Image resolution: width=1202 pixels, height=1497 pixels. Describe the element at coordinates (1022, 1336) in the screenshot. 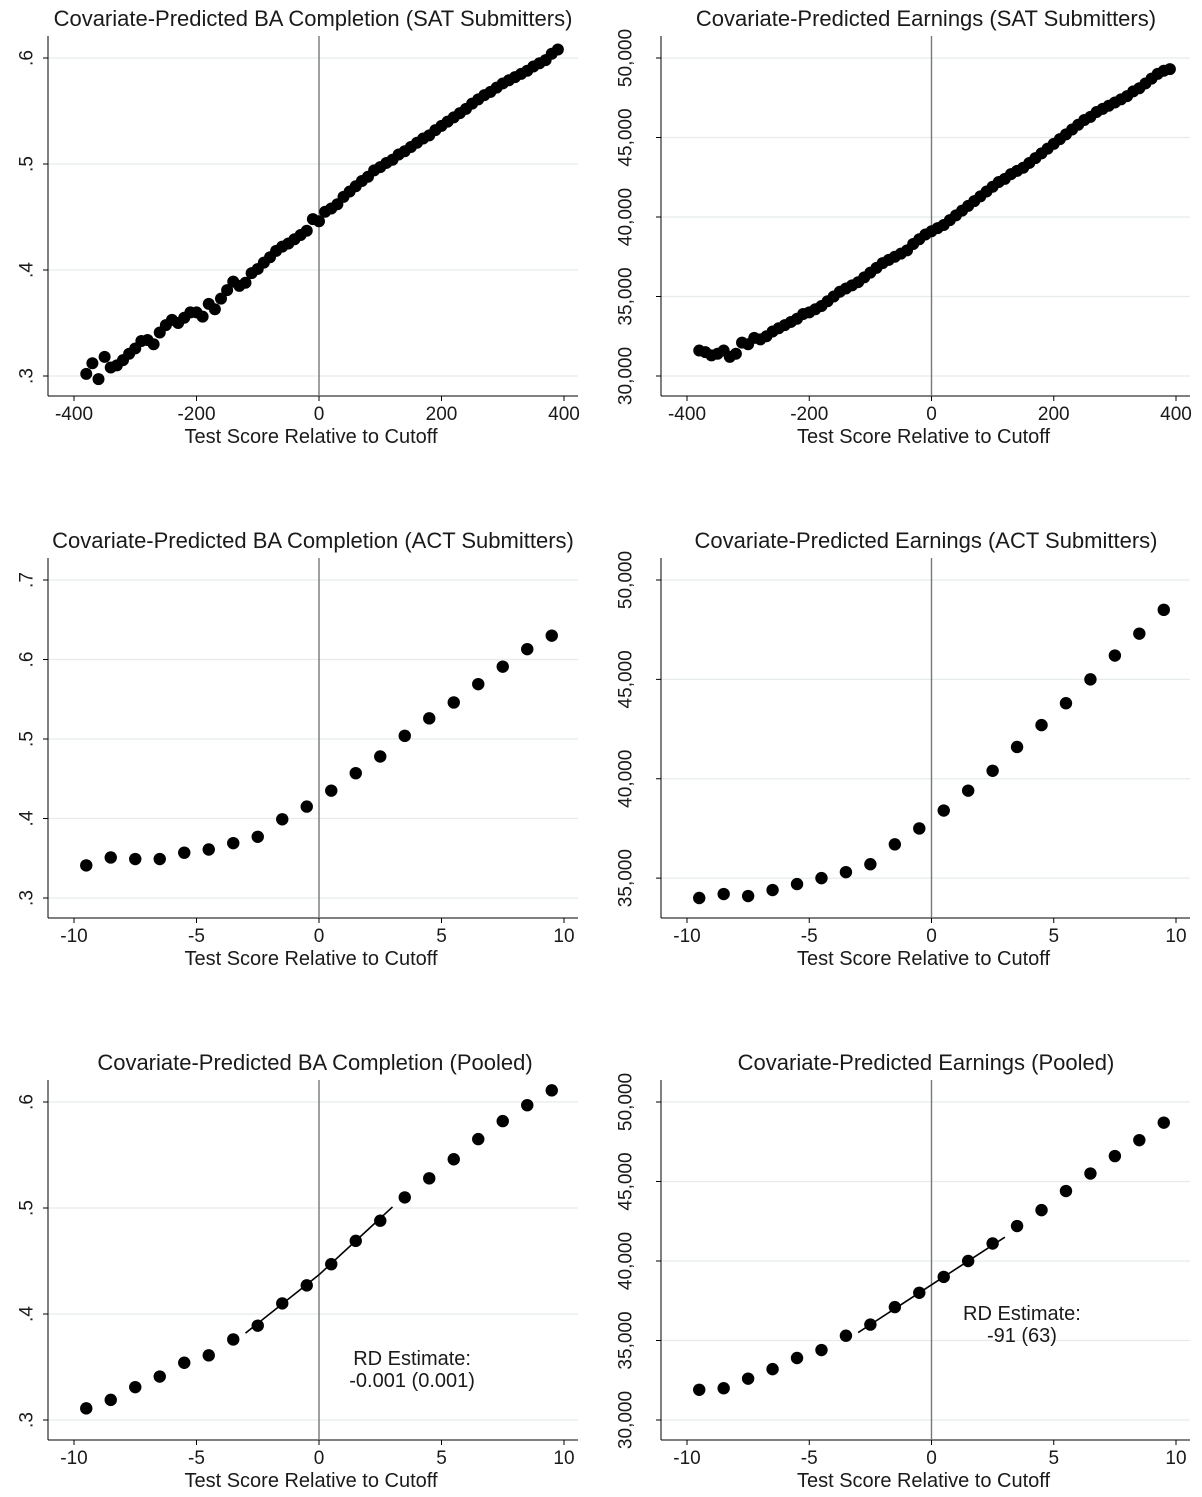

I see `rd-estimate-annotation: -91 (63)` at that location.